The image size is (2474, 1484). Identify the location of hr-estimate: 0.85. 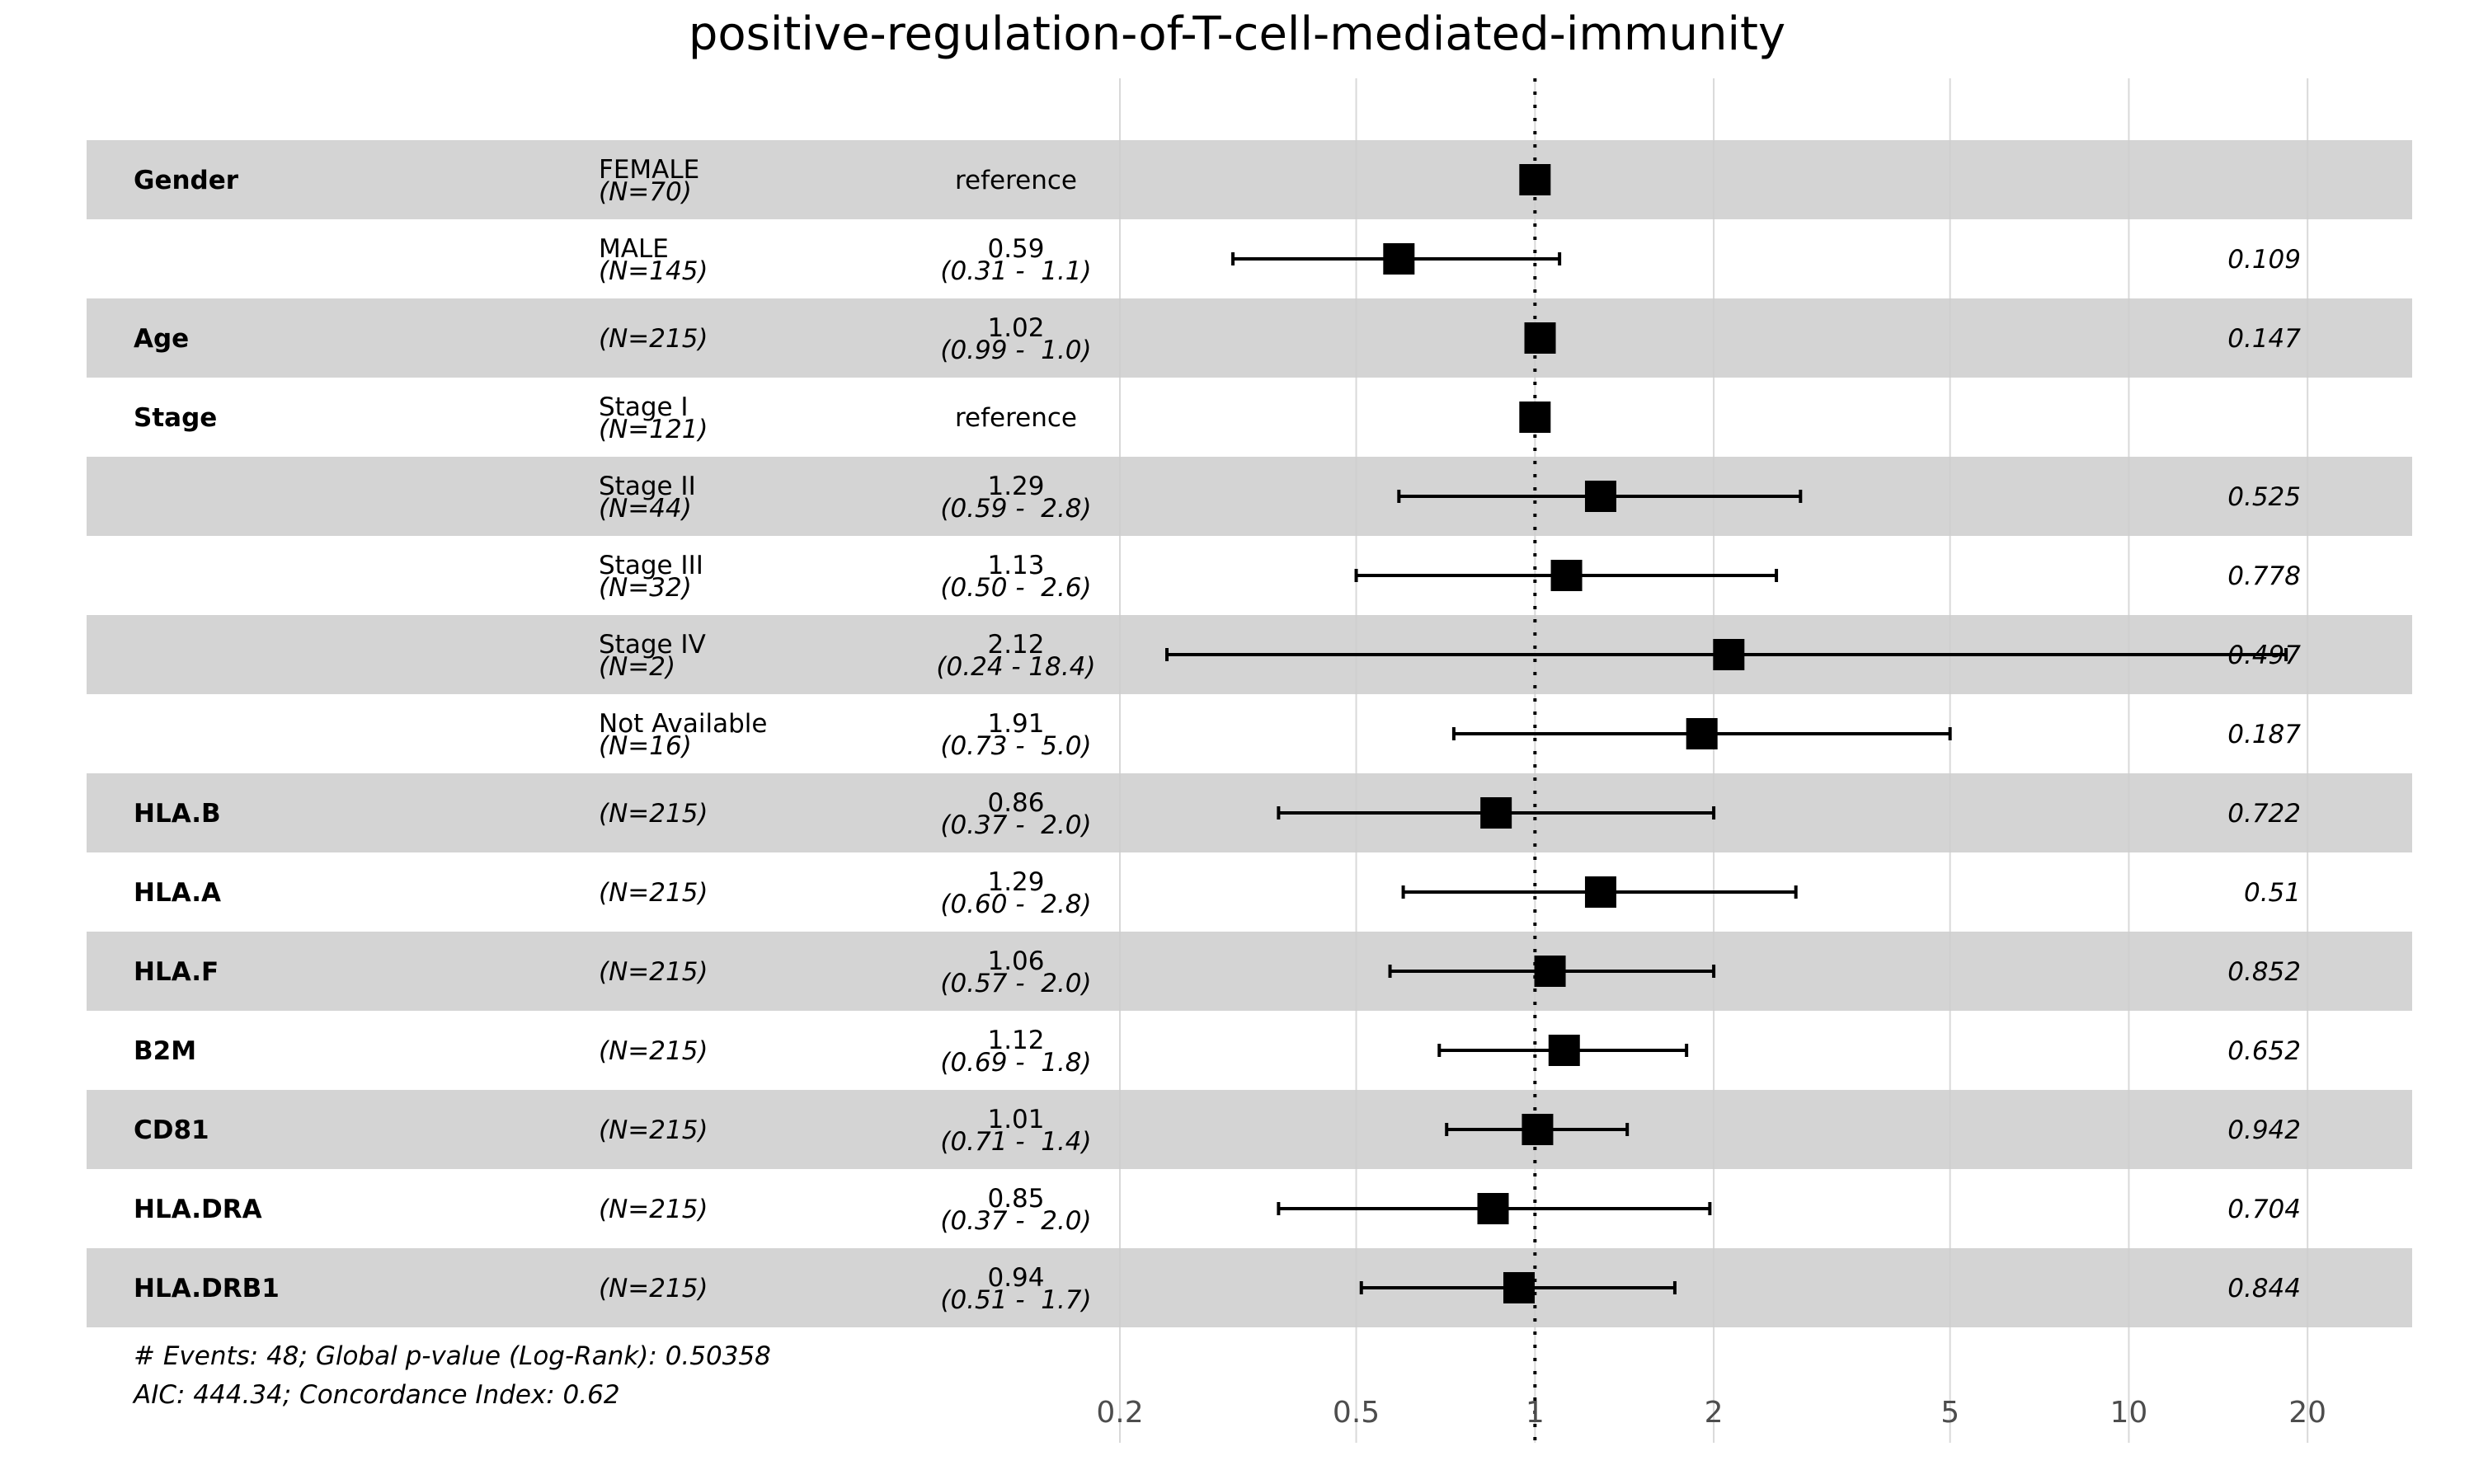
(1015, 1199).